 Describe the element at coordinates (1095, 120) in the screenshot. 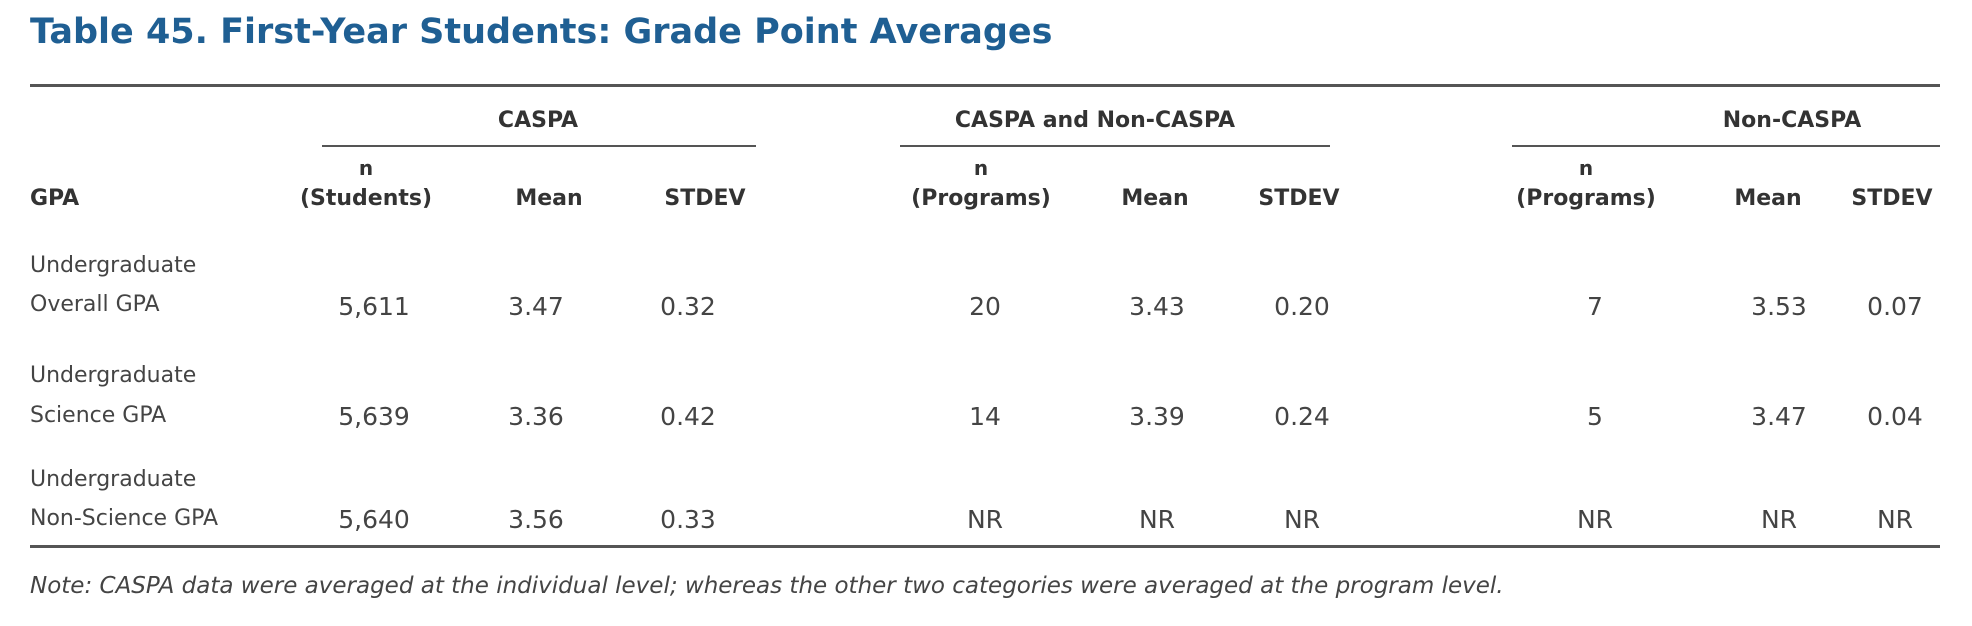

I see `group-header-caspa-and-non-caspa: CASPA and Non-CASPA` at that location.